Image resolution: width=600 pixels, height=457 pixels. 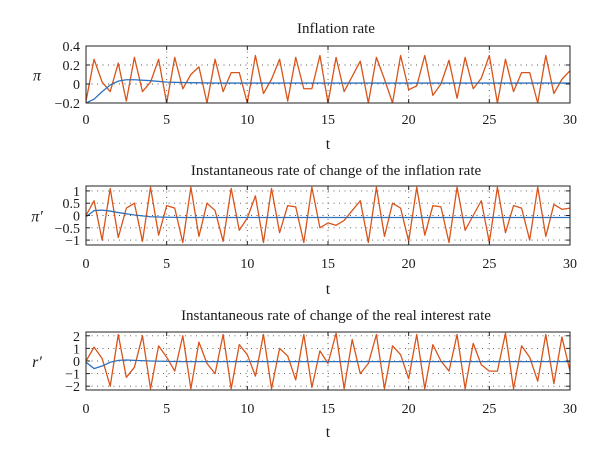 I want to click on y-tick-label: 2, so click(x=76, y=337).